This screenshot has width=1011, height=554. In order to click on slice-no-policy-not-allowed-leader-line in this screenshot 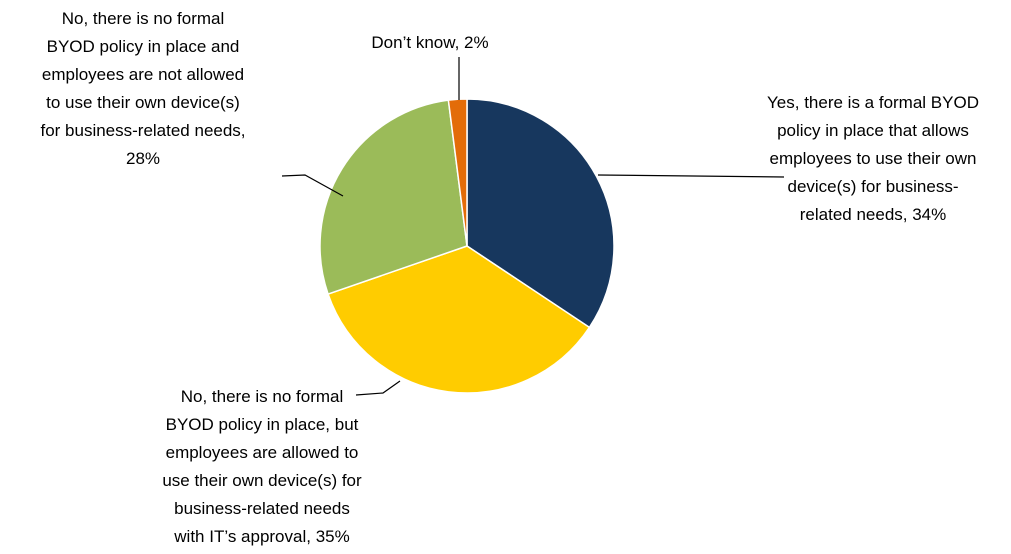, I will do `click(312, 185)`.